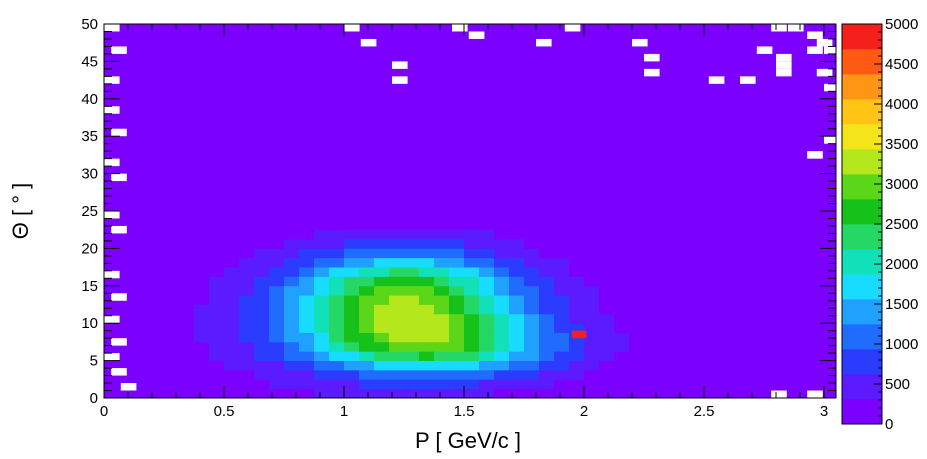 This screenshot has width=927, height=459. I want to click on x-tick-label: 0, so click(104, 411).